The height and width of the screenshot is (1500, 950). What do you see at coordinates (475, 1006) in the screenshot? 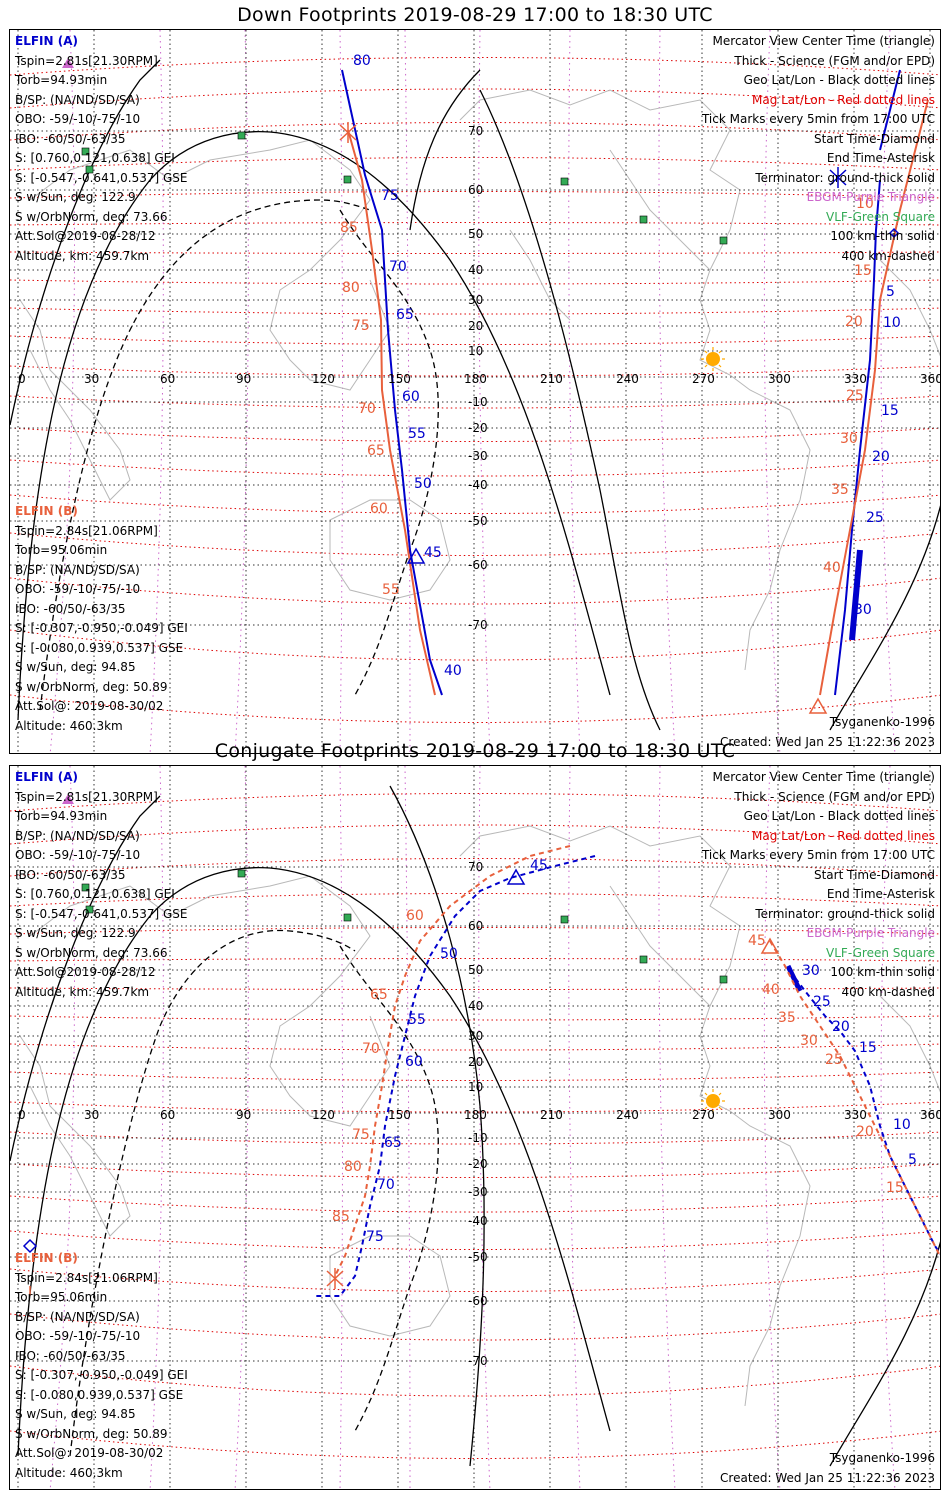
I see `lat-label: 40` at bounding box center [475, 1006].